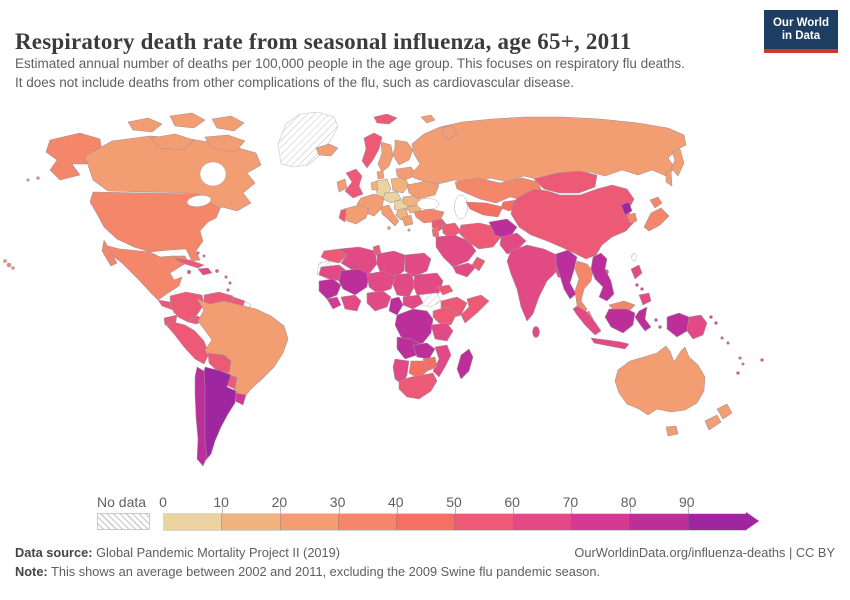  I want to click on country-south-sudan, so click(430, 300).